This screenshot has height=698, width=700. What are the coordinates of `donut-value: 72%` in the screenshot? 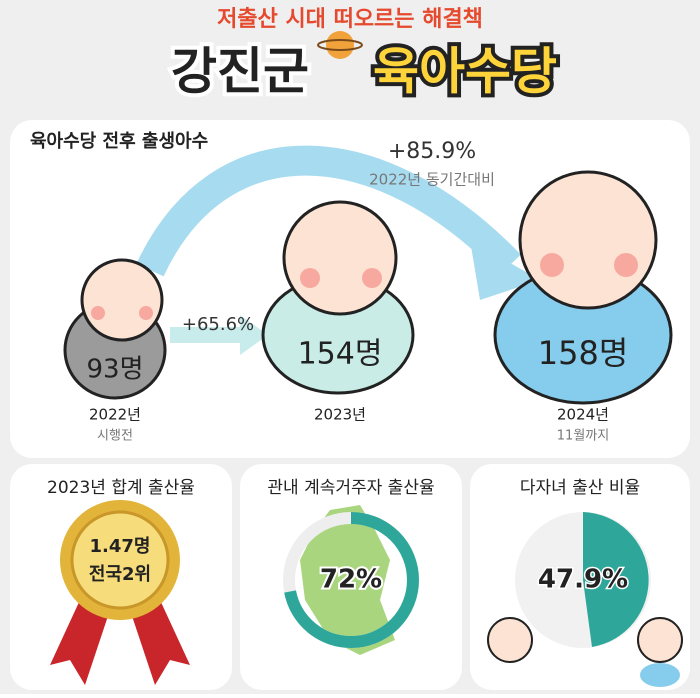 It's located at (351, 580).